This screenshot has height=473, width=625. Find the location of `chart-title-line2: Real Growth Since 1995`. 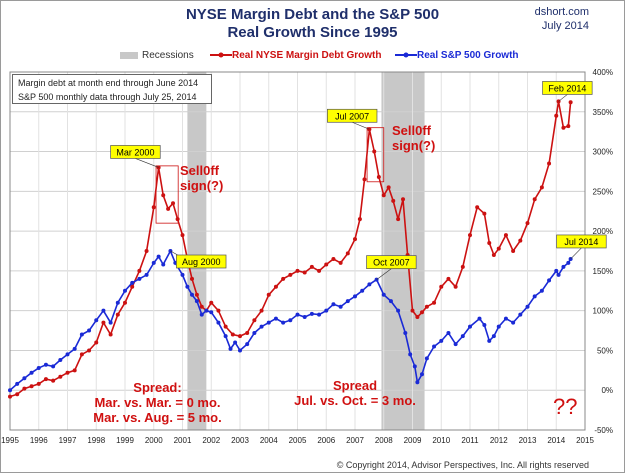

chart-title-line2: Real Growth Since 1995 is located at coordinates (312, 32).